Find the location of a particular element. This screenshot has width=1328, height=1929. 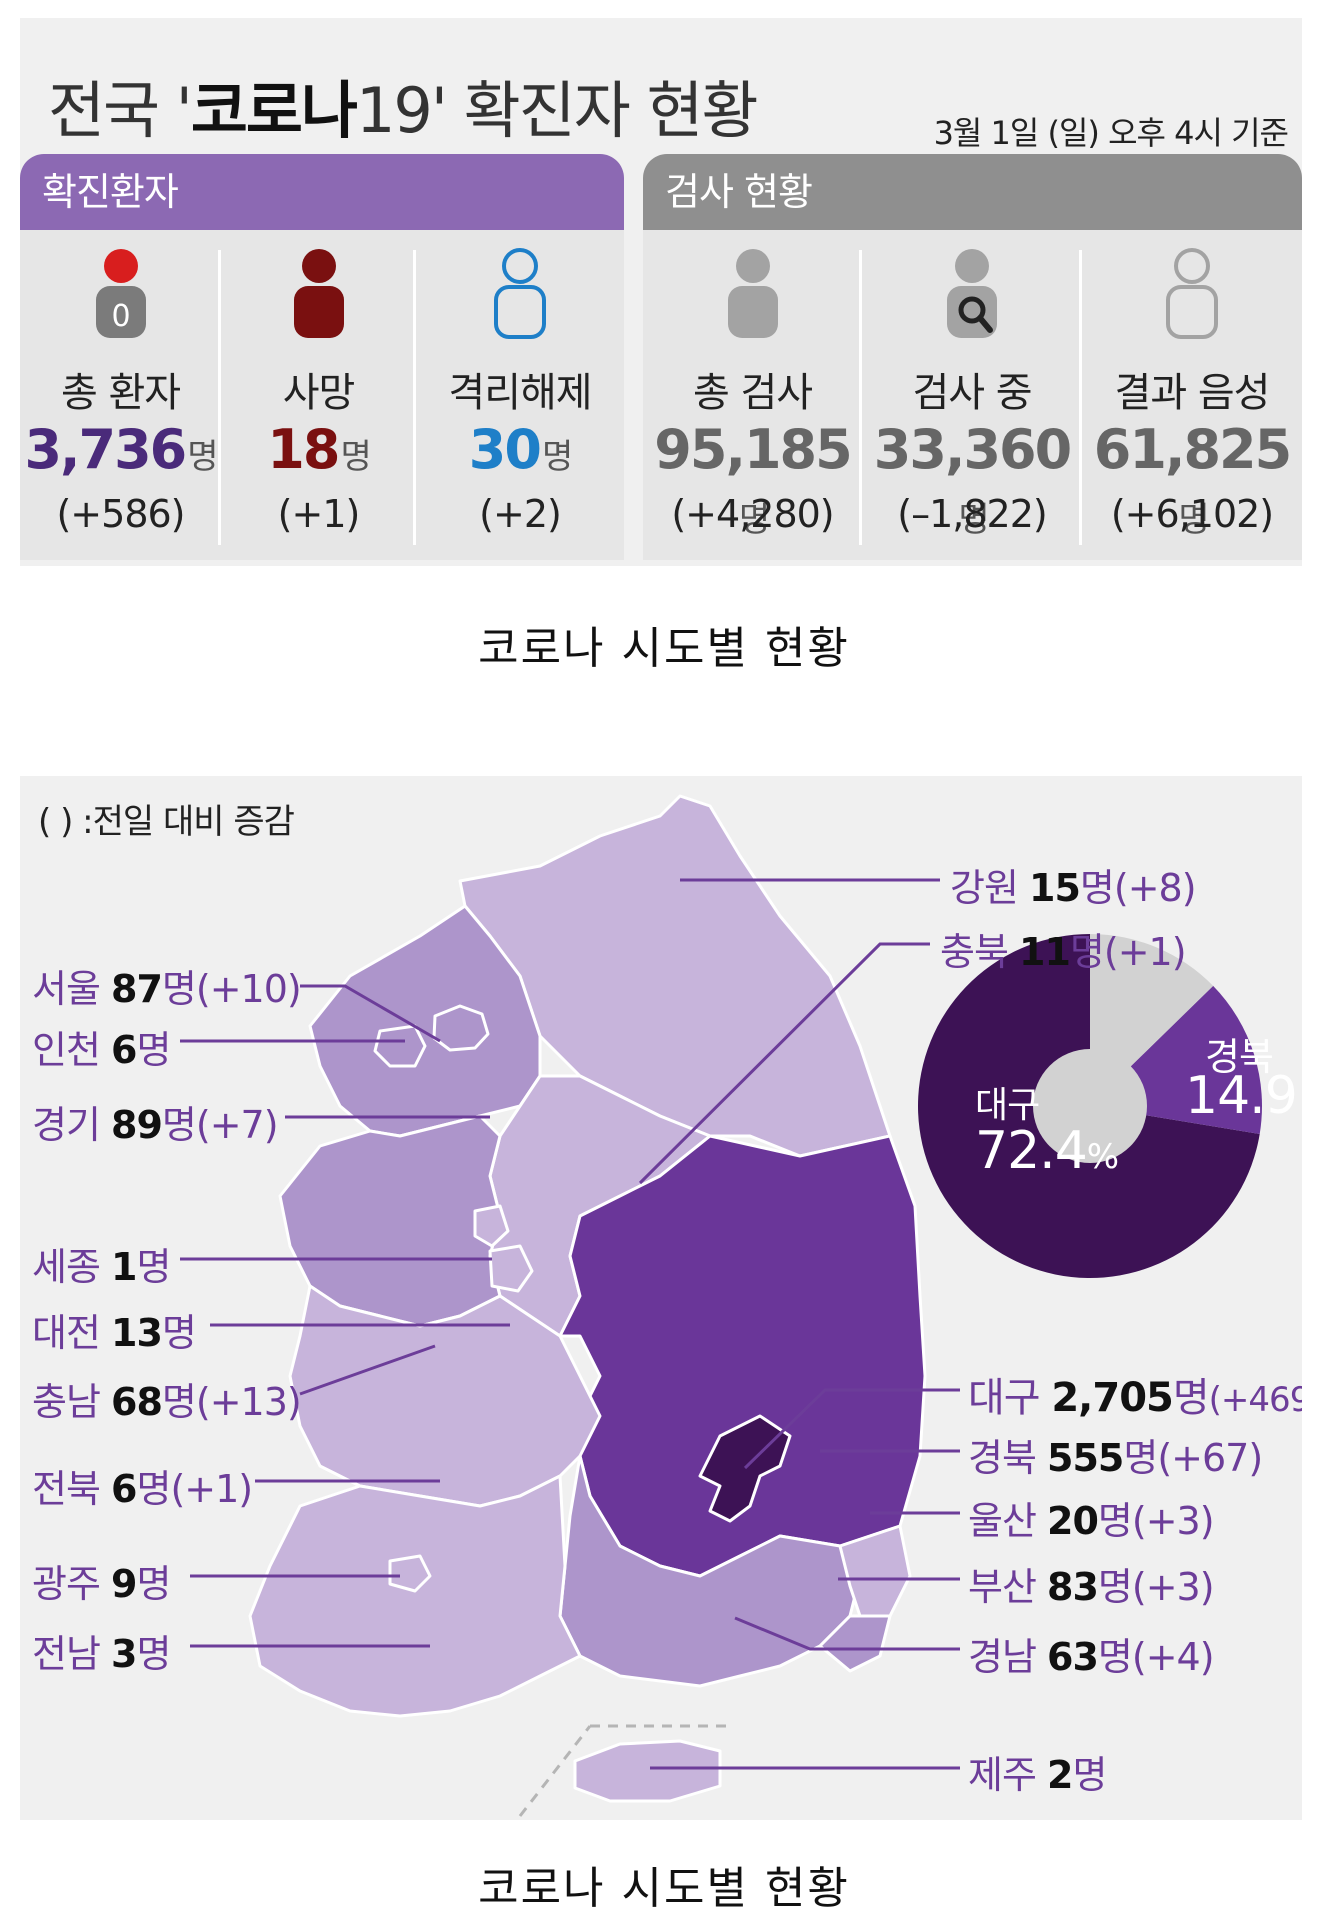

stat-released: 격리해제 30명 (+2) is located at coordinates (520, 395).